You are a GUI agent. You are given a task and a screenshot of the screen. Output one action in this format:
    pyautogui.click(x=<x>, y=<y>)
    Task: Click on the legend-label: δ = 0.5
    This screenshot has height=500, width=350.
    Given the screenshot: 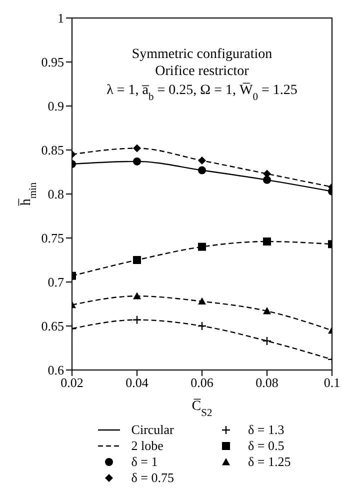 What is the action you would take?
    pyautogui.click(x=266, y=446)
    